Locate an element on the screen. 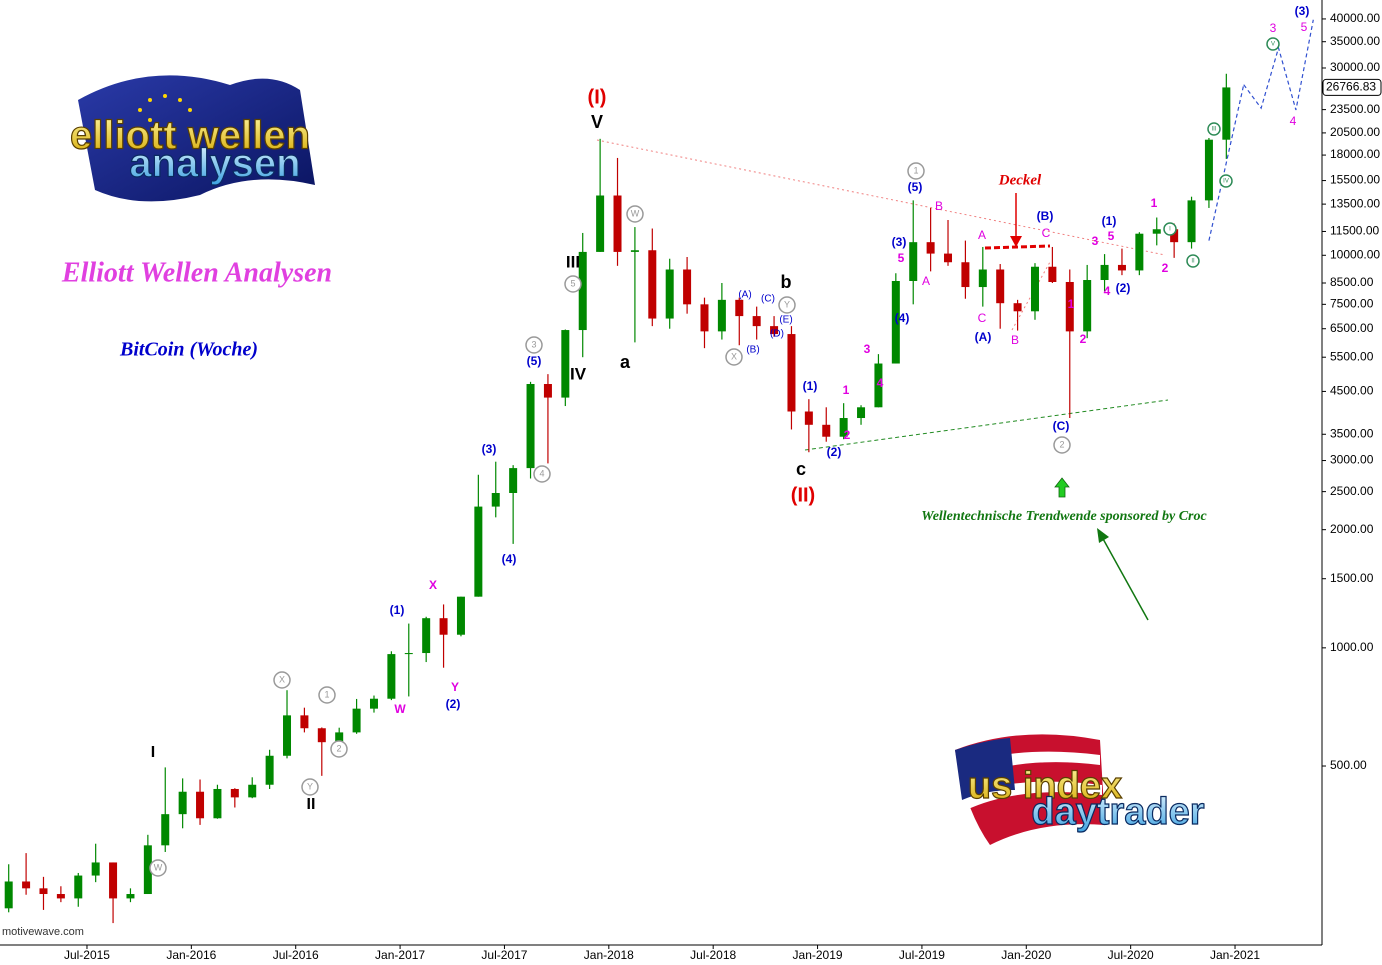  deckel-line is located at coordinates (1017, 247).